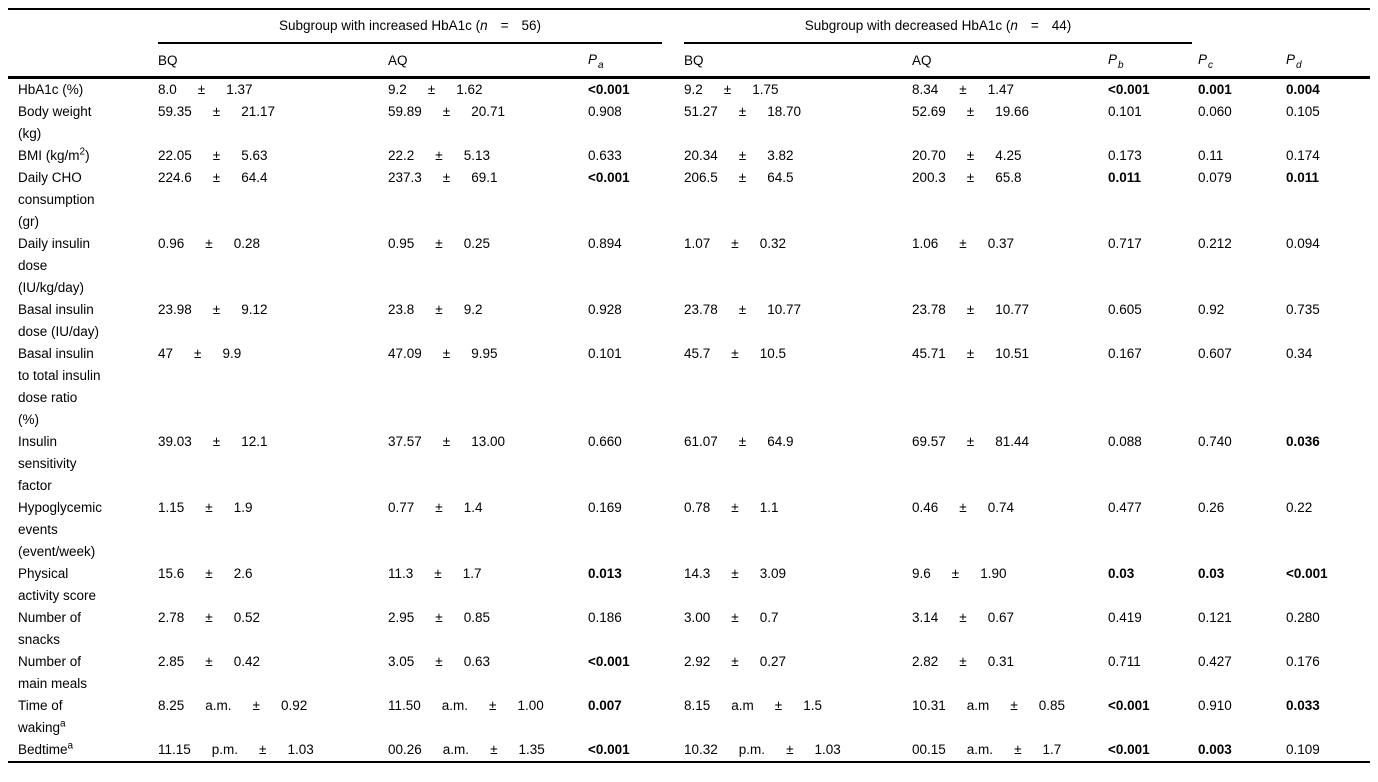 The height and width of the screenshot is (782, 1378). I want to click on p-value-pc: 0.121, so click(1215, 617).